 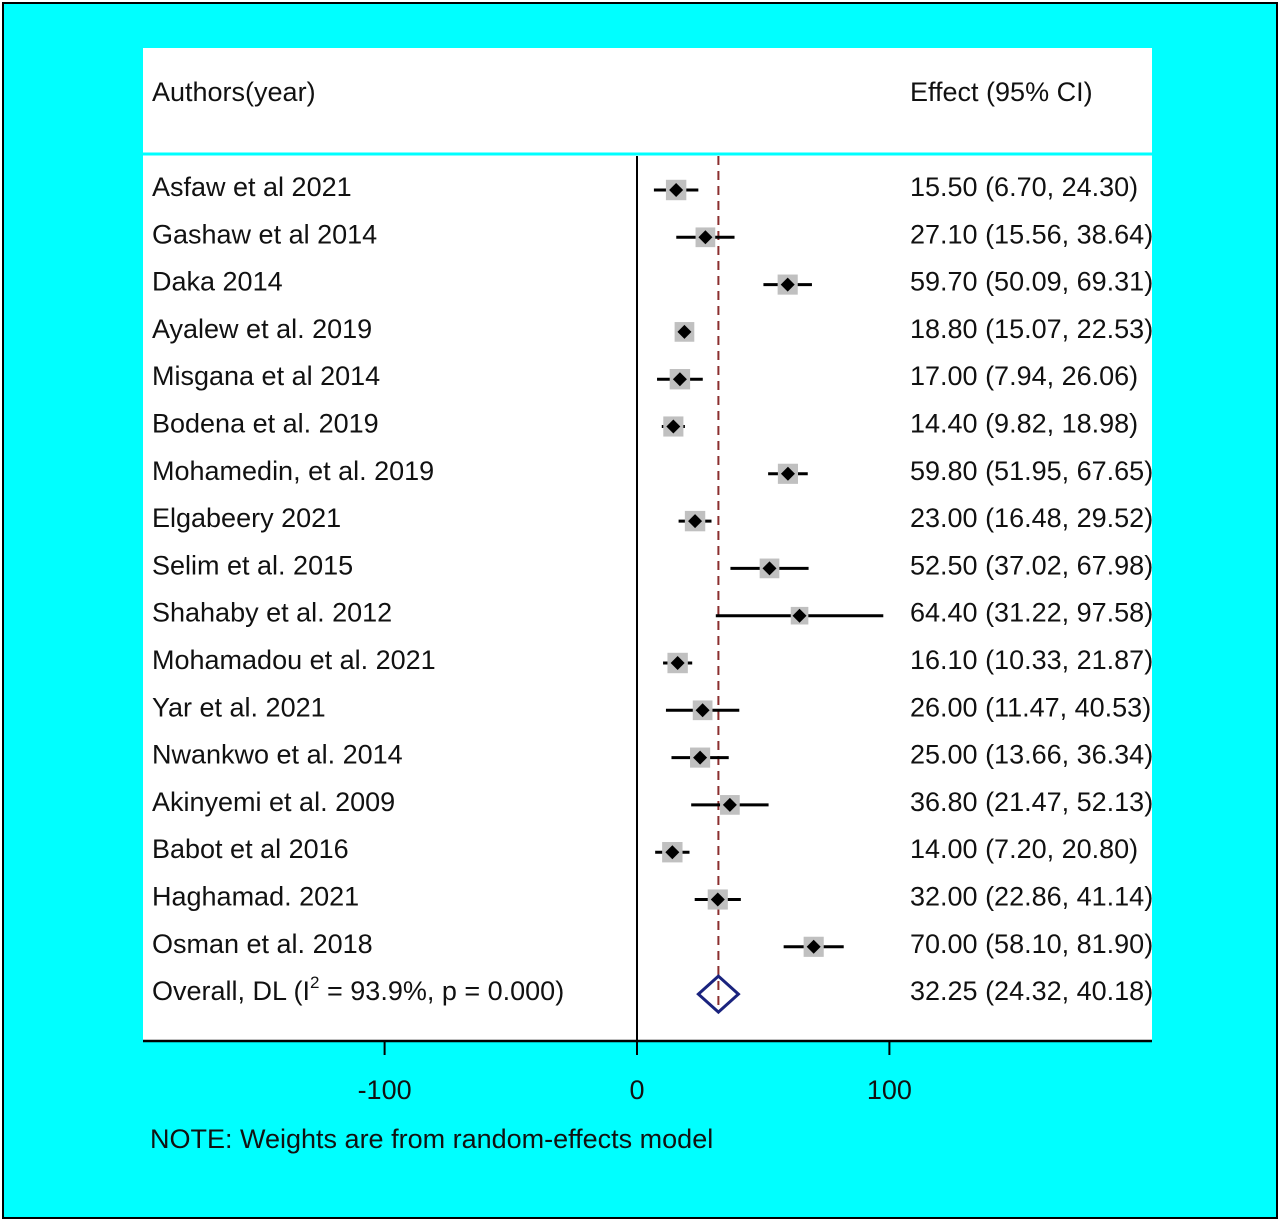 I want to click on study-label: Elgabeery 2021, so click(x=246, y=518).